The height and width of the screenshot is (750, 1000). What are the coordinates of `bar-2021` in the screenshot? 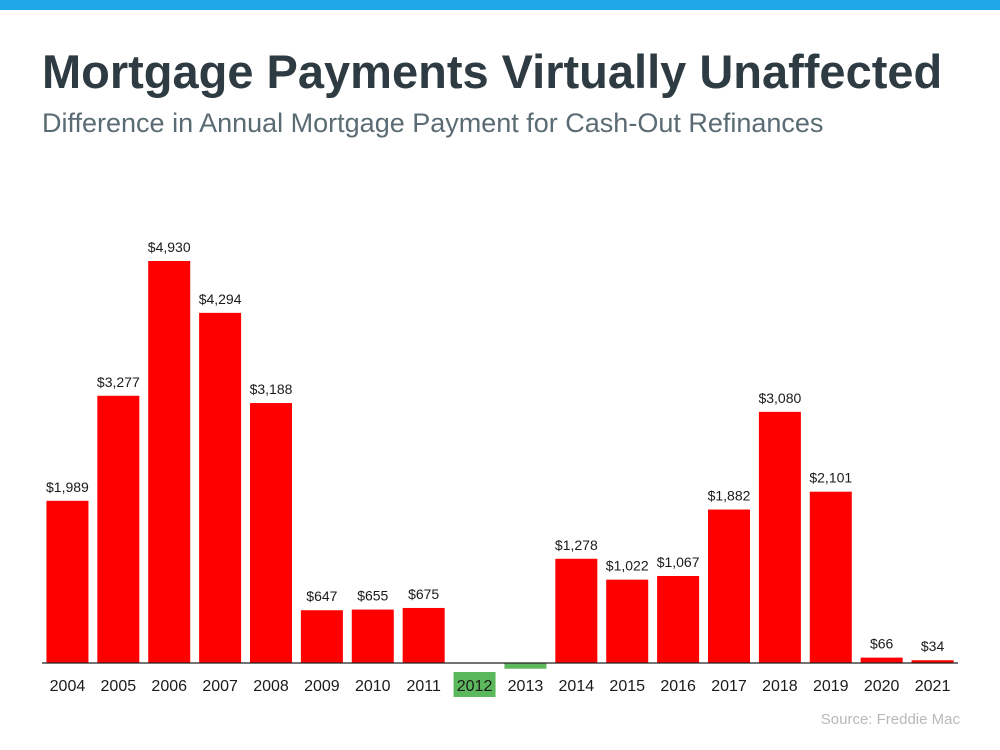 It's located at (932, 661).